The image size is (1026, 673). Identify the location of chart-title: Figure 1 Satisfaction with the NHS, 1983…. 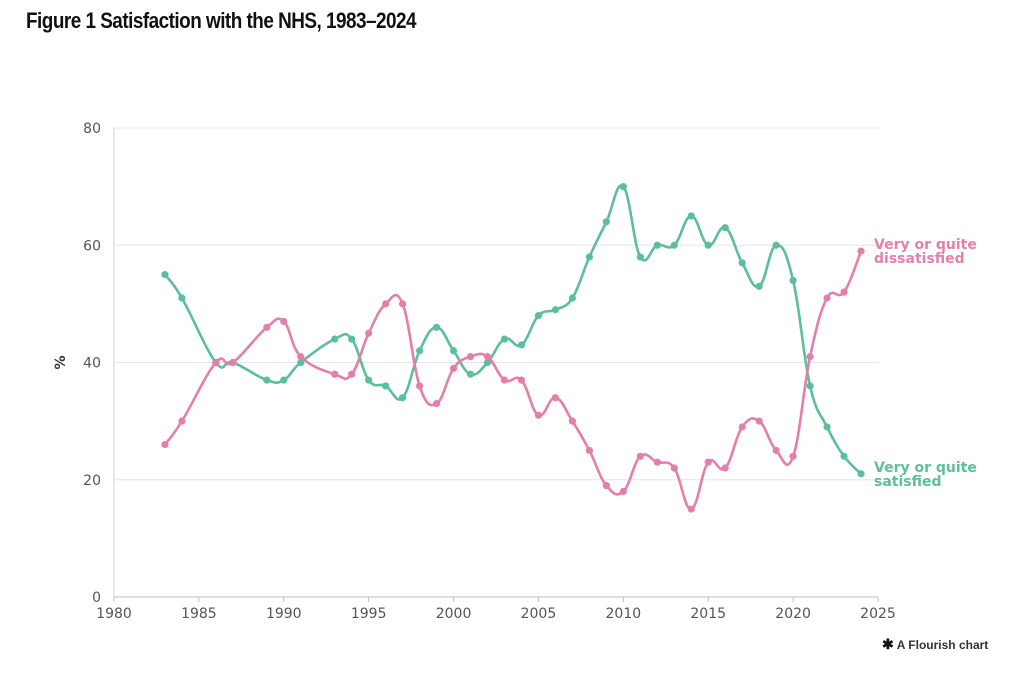
(221, 20).